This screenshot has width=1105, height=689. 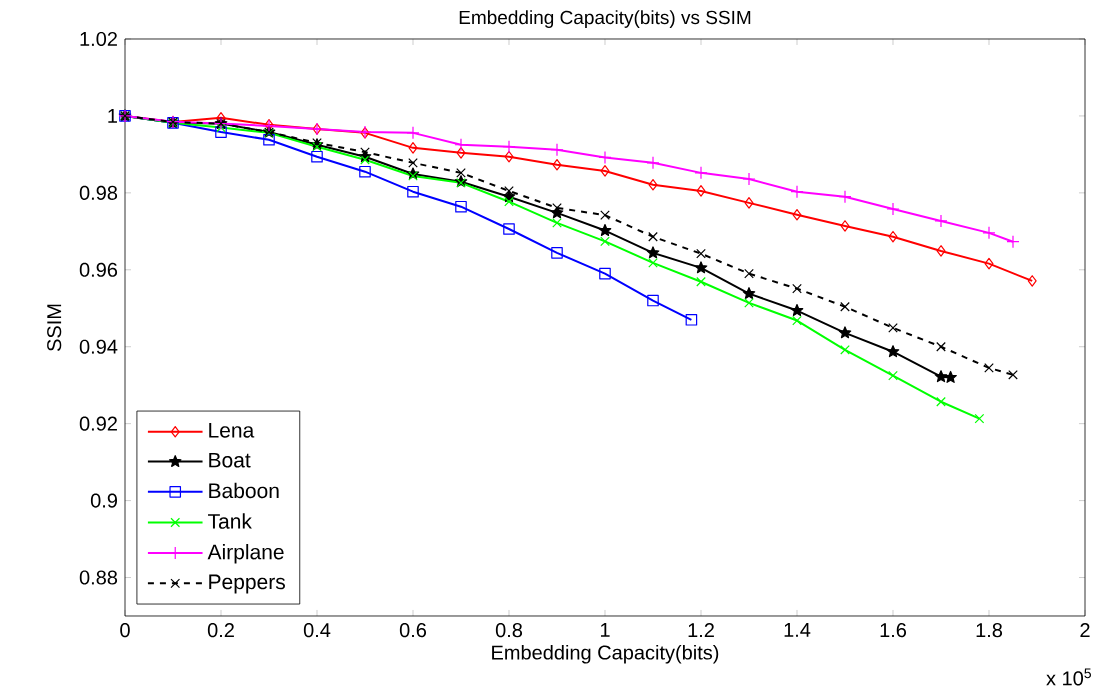 What do you see at coordinates (1085, 630) in the screenshot?
I see `x-tick-label: 2` at bounding box center [1085, 630].